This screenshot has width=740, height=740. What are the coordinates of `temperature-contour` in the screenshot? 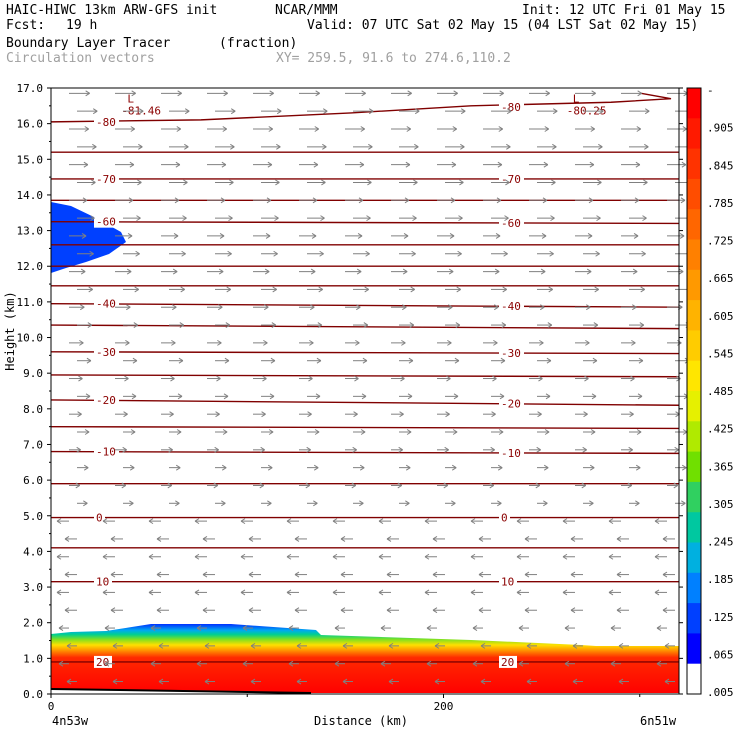 It's located at (365, 452).